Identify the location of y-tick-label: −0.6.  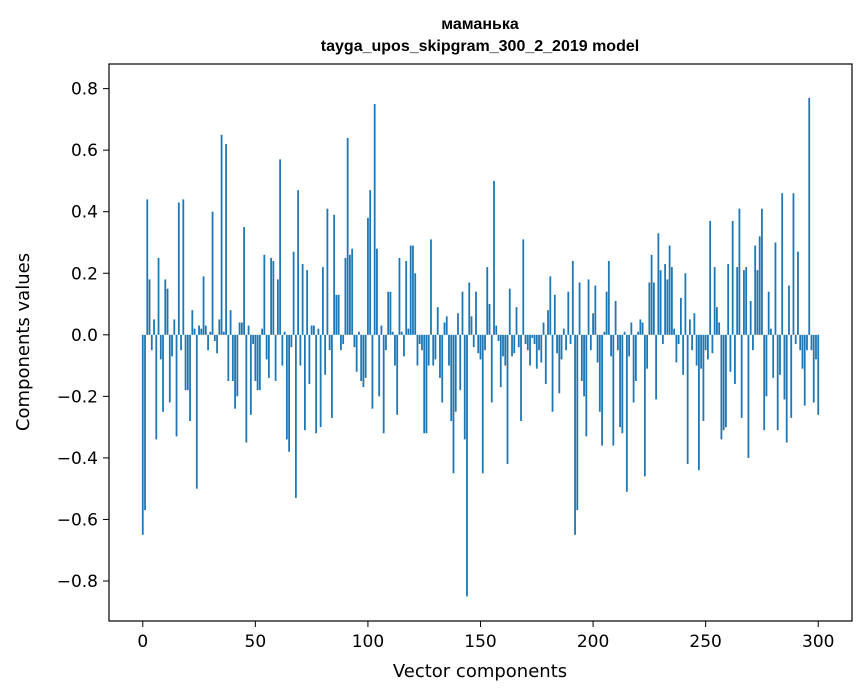
(77, 520).